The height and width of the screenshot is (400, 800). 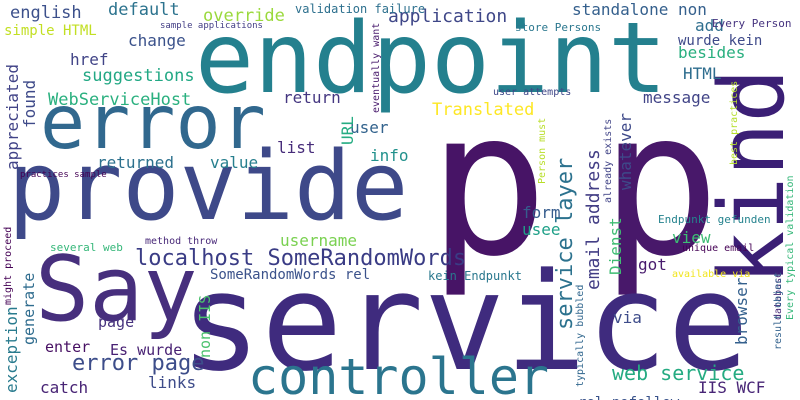 I want to click on cloud-word: error page, so click(x=138, y=363).